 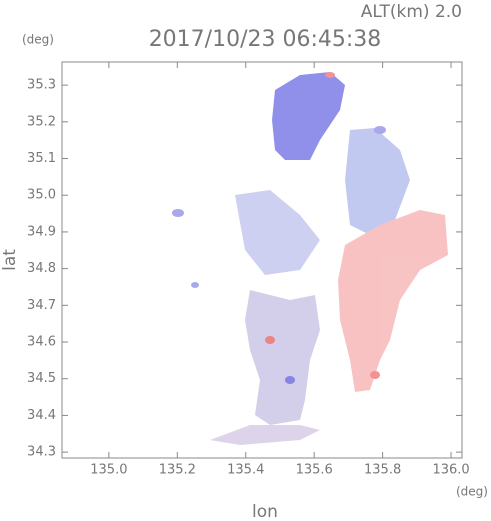 What do you see at coordinates (41, 342) in the screenshot?
I see `y-tick-label: 34.6` at bounding box center [41, 342].